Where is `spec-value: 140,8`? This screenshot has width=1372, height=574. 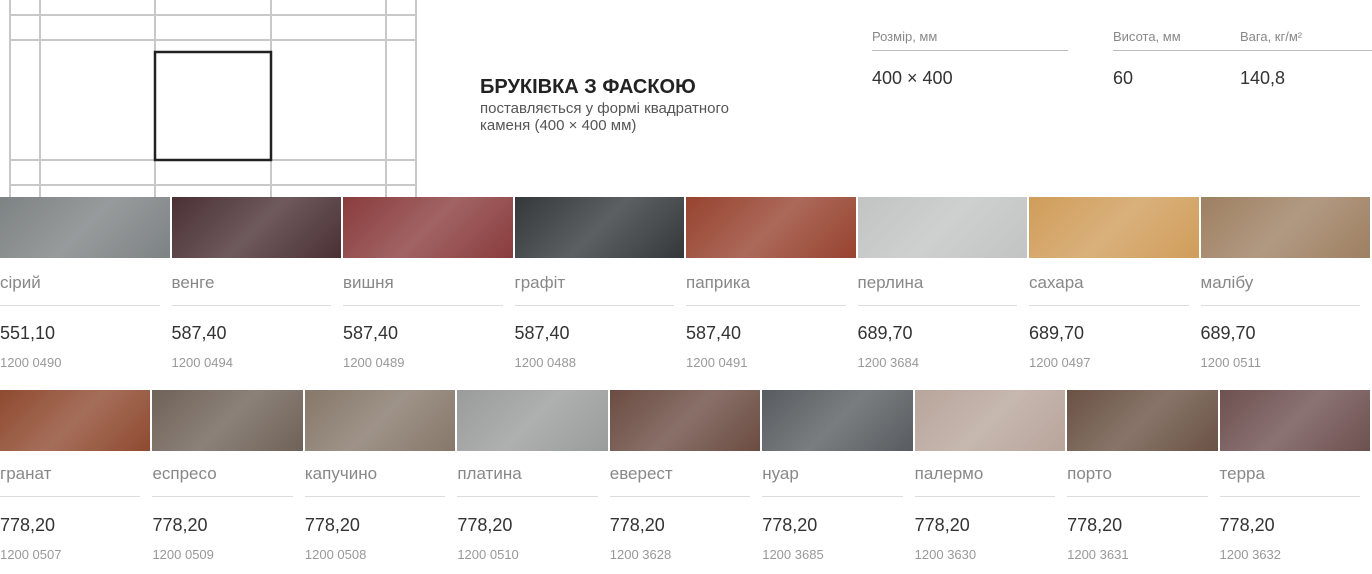 spec-value: 140,8 is located at coordinates (1263, 78).